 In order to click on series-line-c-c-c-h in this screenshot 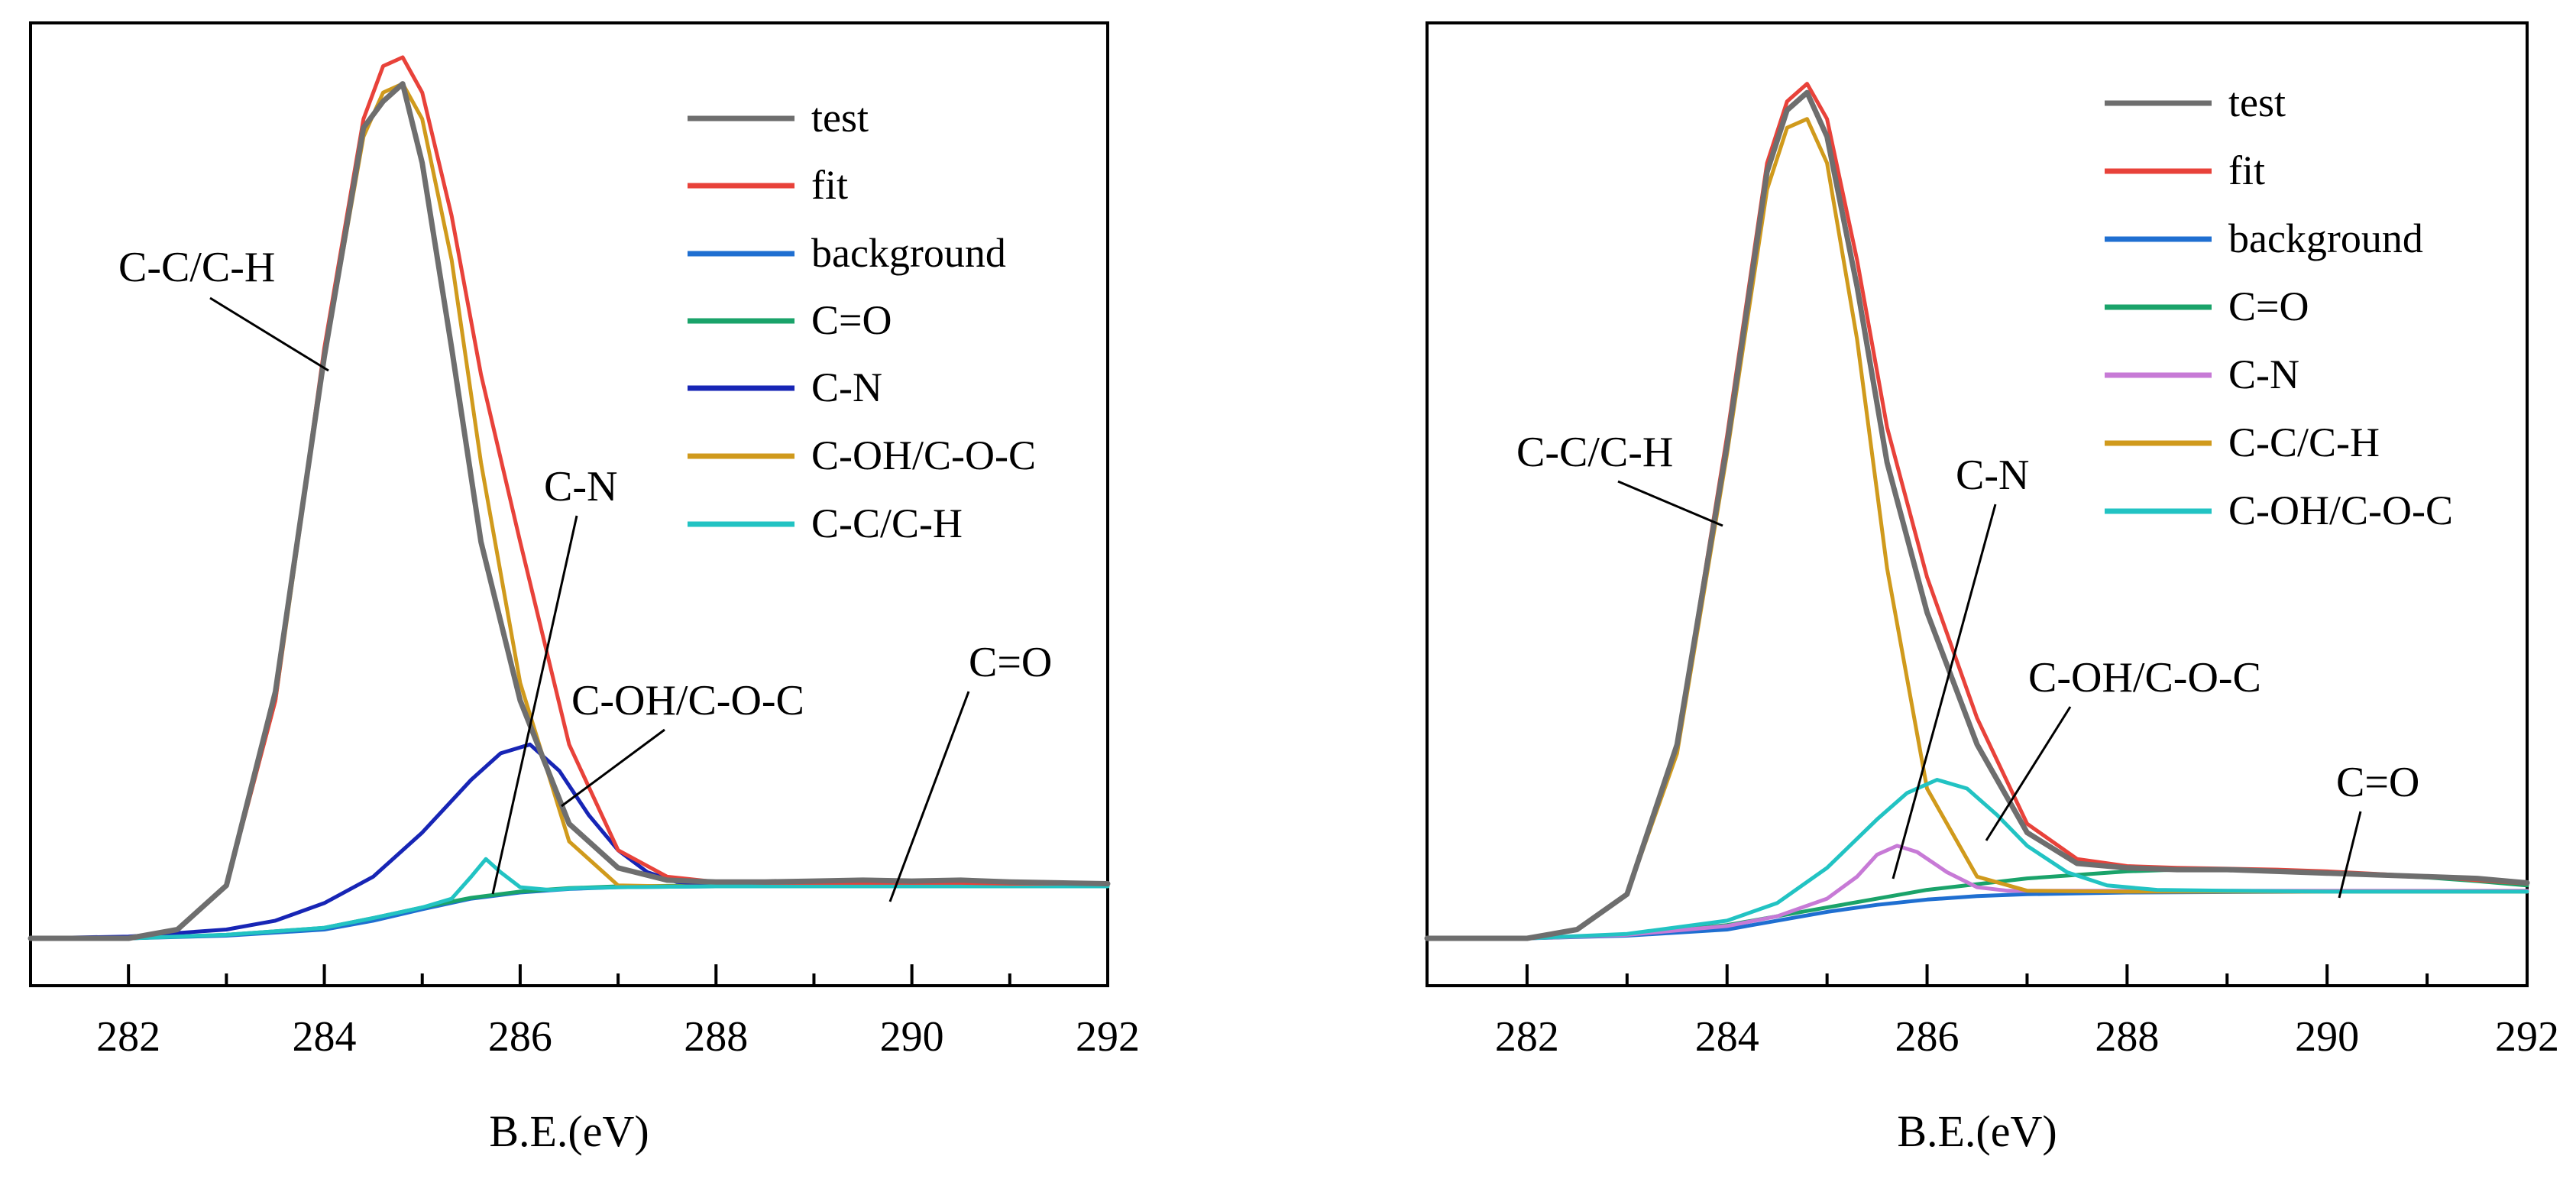, I will do `click(569, 899)`.